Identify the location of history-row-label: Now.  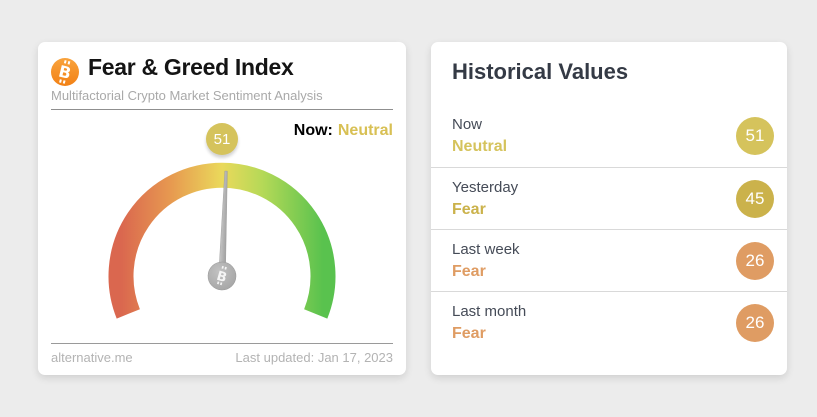
(467, 124).